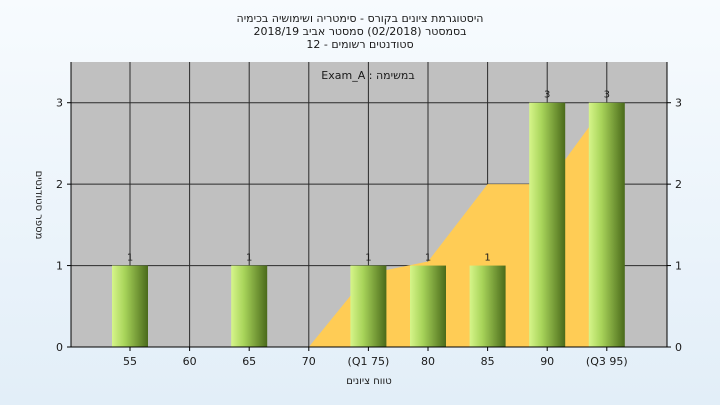  Describe the element at coordinates (38, 205) in the screenshot. I see `y-axis-label: מספר סטודנטים` at that location.